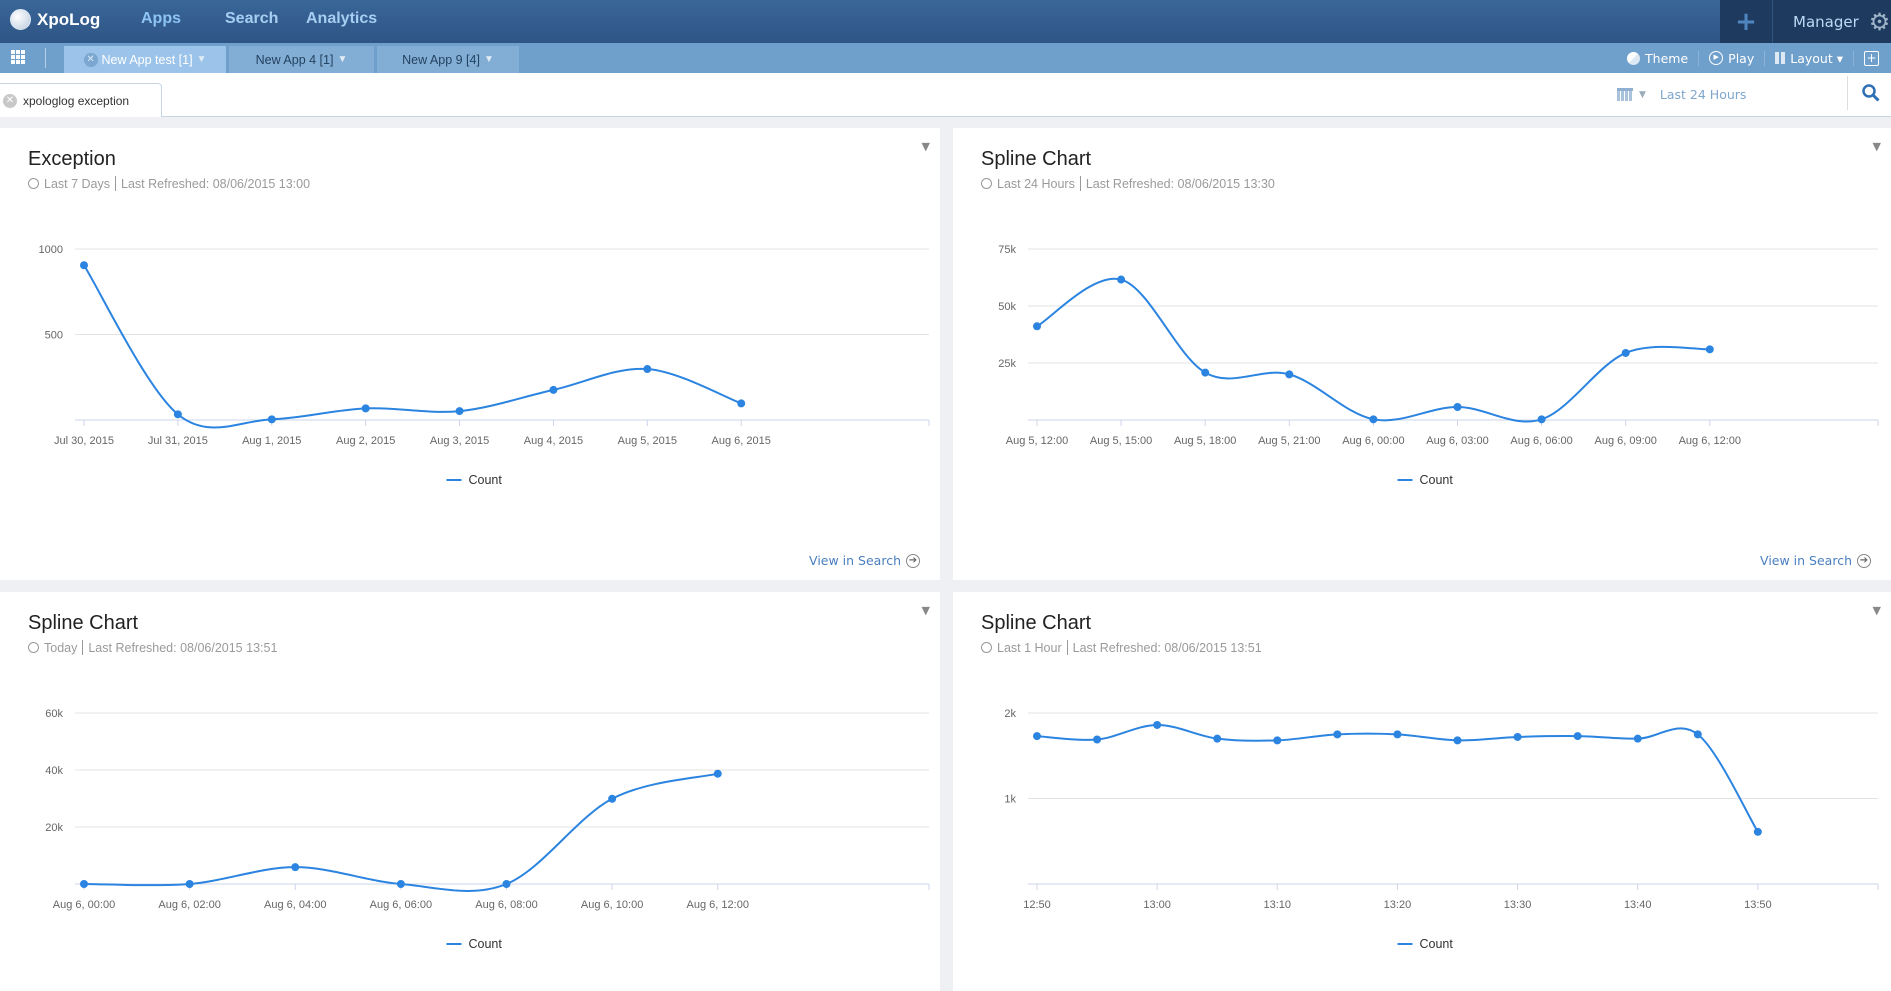 This screenshot has width=1891, height=991. Describe the element at coordinates (76, 100) in the screenshot. I see `chip-label: xpologlog exception` at that location.